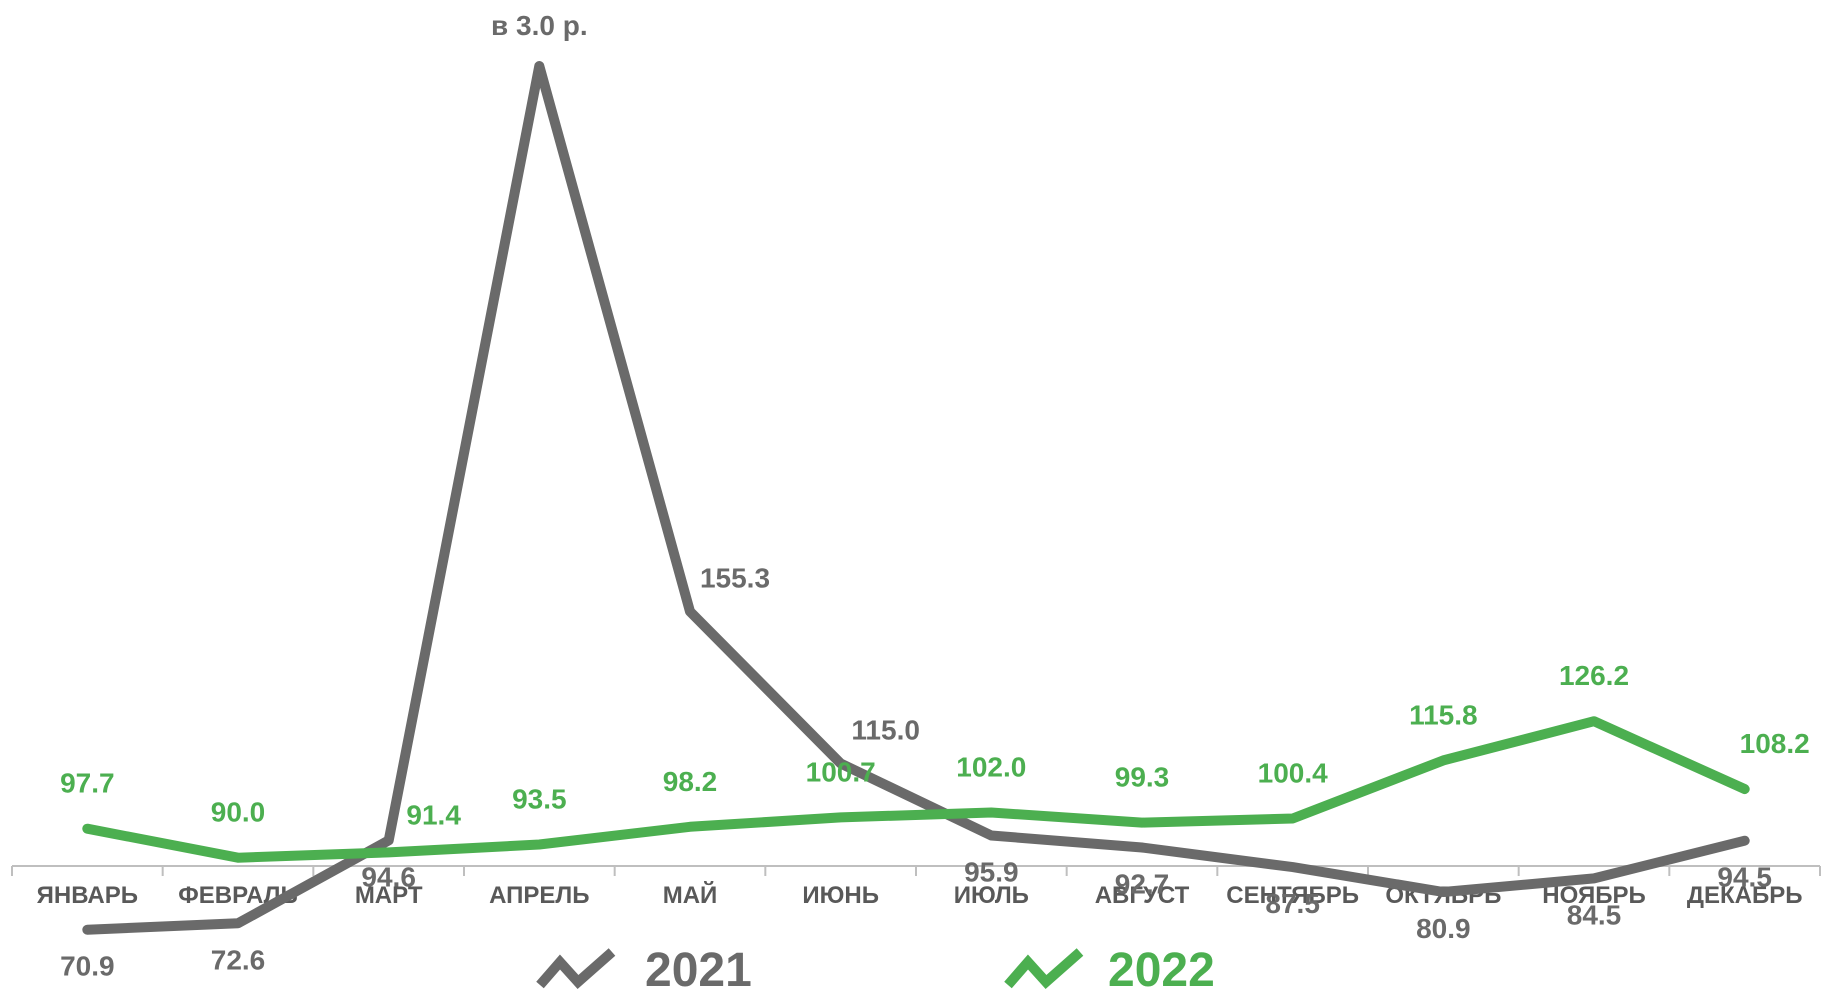 The image size is (1832, 990). Describe the element at coordinates (735, 578) in the screenshot. I see `data-label-2021: 155.3` at that location.